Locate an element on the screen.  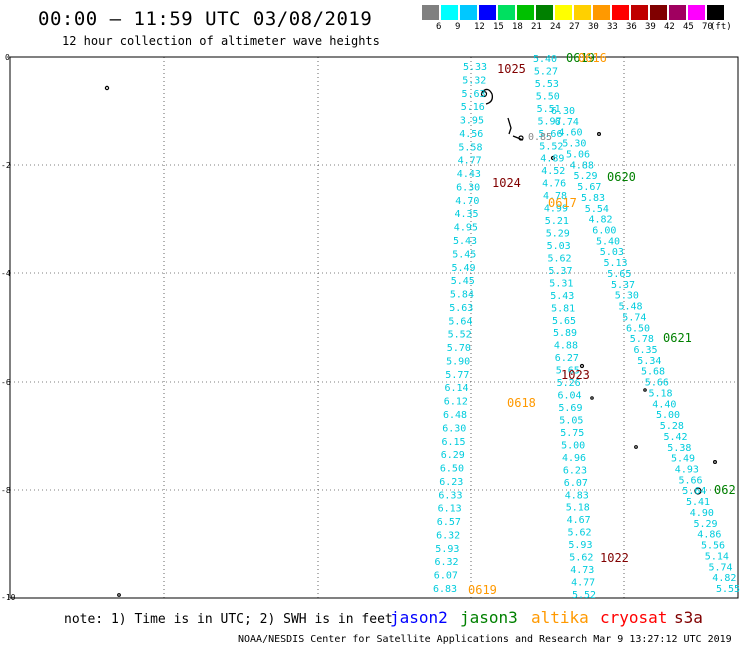
wave-height-label: 5.18 is located at coordinates (661, 394).